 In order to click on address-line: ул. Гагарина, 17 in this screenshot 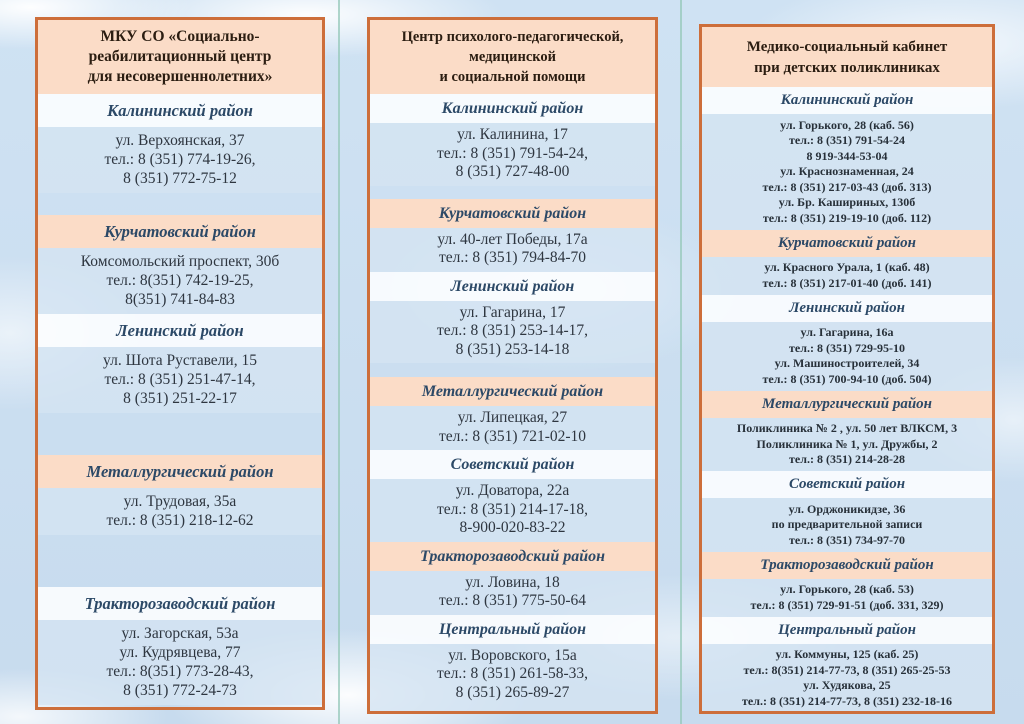, I will do `click(512, 312)`.